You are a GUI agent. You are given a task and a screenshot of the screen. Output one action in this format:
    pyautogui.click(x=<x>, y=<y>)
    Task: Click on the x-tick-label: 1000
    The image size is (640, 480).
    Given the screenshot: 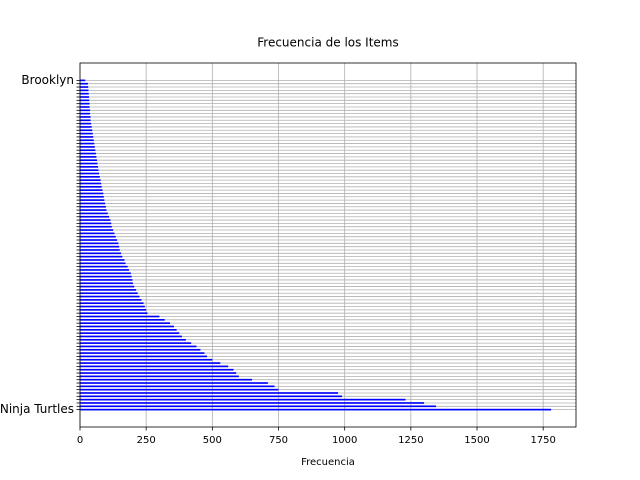 What is the action you would take?
    pyautogui.click(x=344, y=440)
    